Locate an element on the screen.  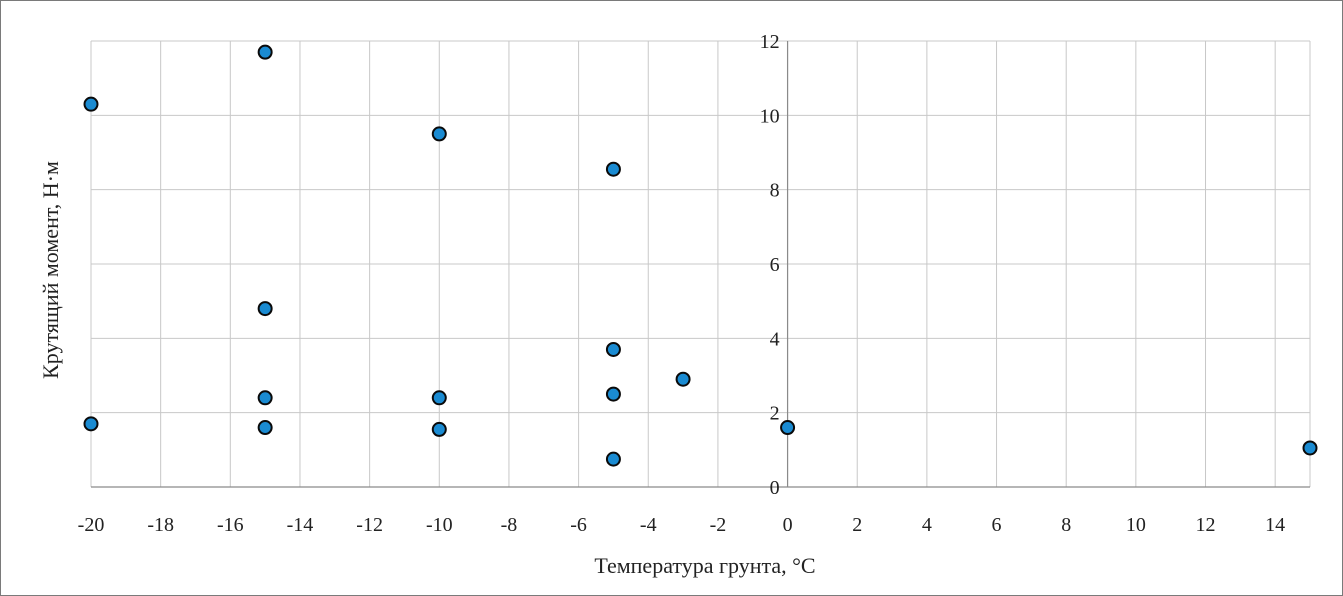
x-tick-label: -20 is located at coordinates (91, 525).